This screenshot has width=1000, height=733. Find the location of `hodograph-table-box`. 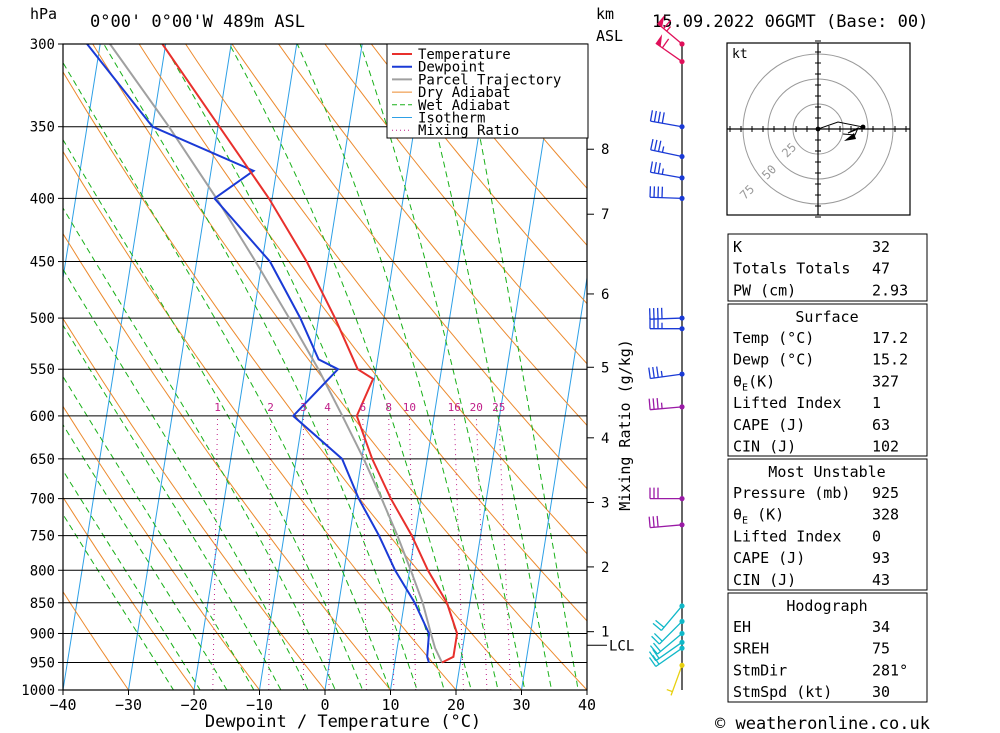

hodograph-table-box is located at coordinates (827, 647).